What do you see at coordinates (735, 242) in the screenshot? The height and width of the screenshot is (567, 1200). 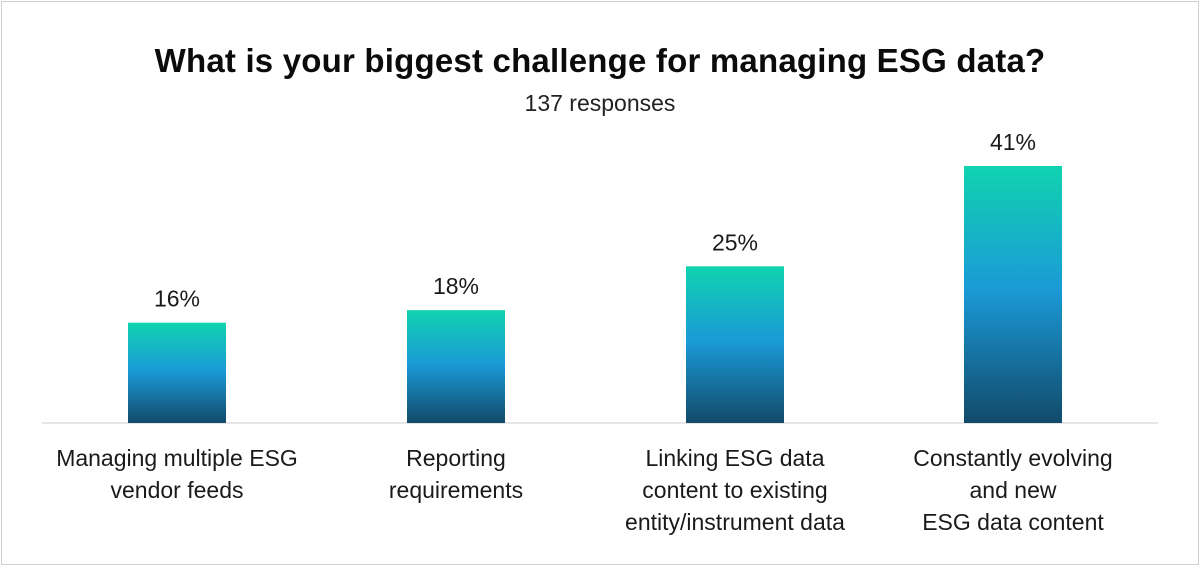 I see `data-label-3: 25%` at bounding box center [735, 242].